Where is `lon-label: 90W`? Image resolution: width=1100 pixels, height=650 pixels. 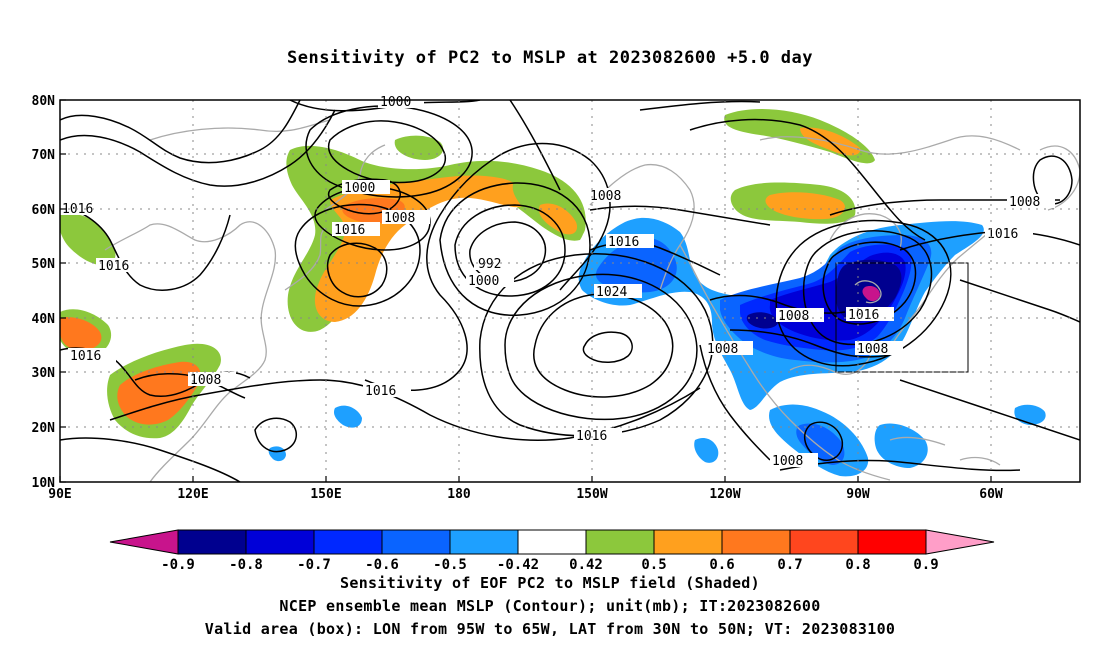 lon-label: 90W is located at coordinates (858, 494).